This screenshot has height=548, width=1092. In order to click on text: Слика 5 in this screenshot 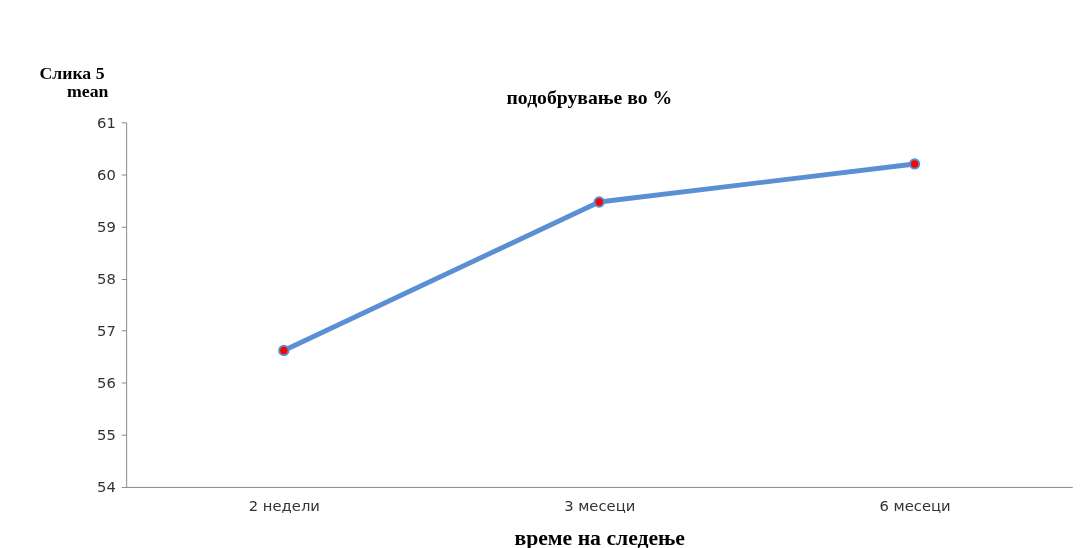, I will do `click(72, 72)`.